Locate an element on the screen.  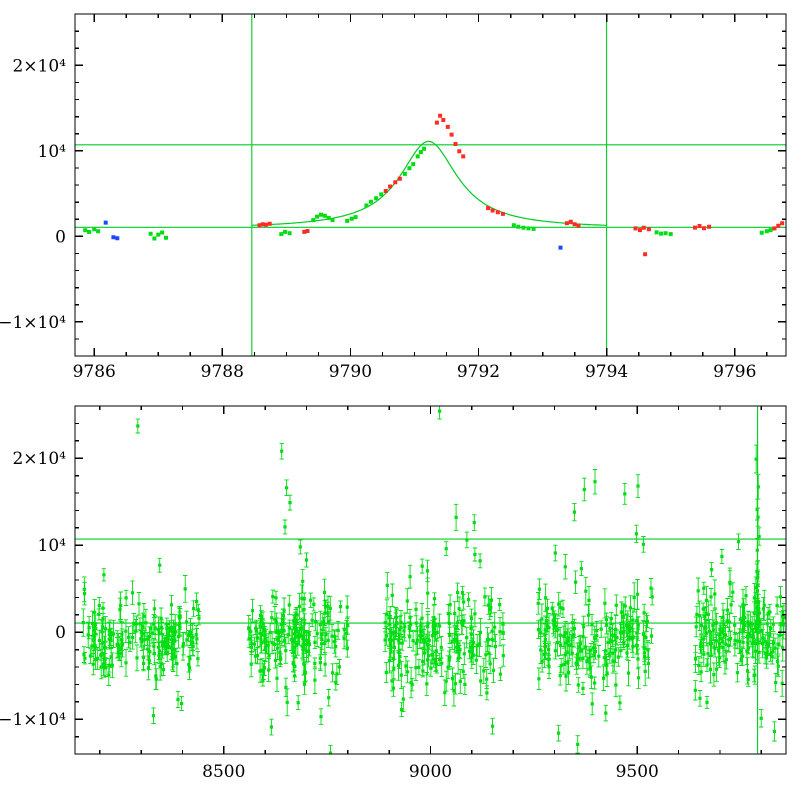
x-tick-label: 9000 is located at coordinates (430, 772).